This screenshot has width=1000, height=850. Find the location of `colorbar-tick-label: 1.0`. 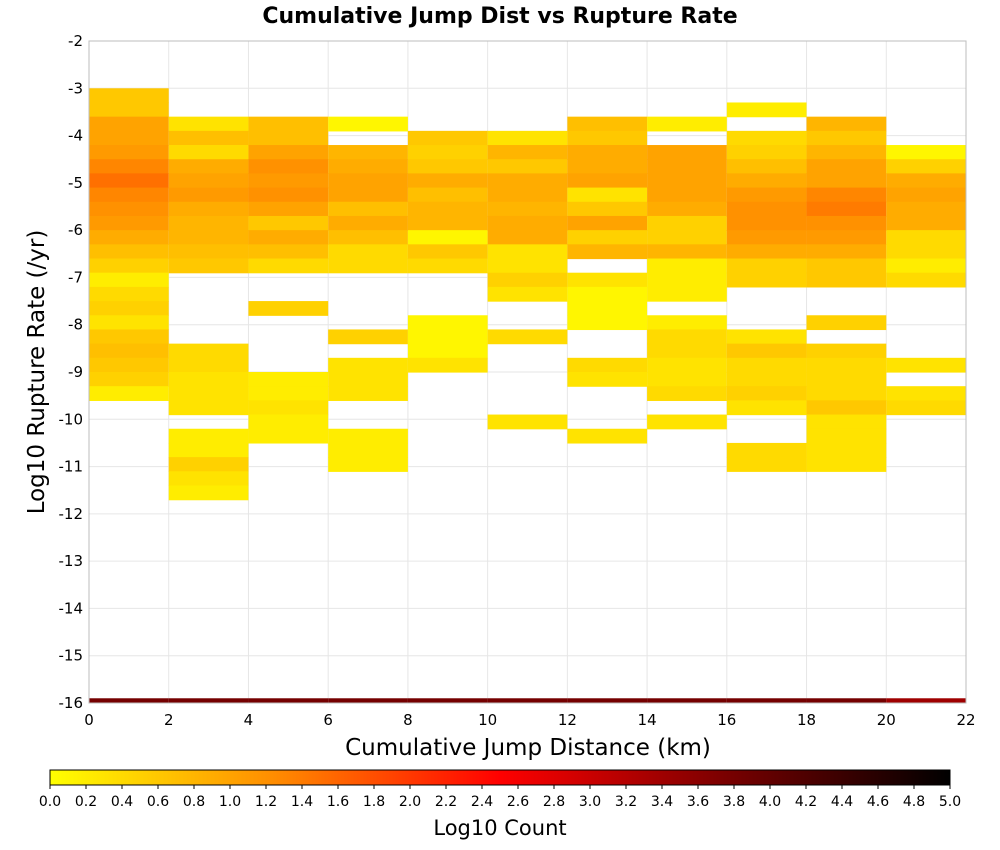

colorbar-tick-label: 1.0 is located at coordinates (230, 802).